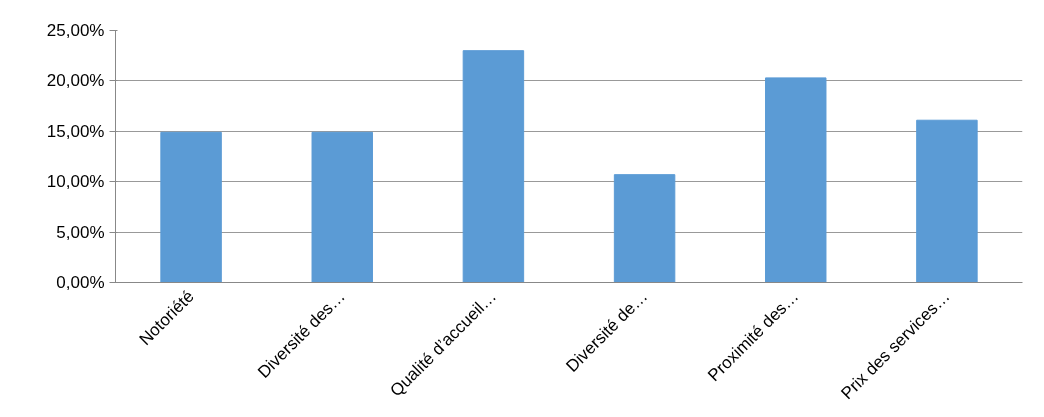 The width and height of the screenshot is (1044, 417). Describe the element at coordinates (75, 131) in the screenshot. I see `y-tick-label: 15,00%` at that location.